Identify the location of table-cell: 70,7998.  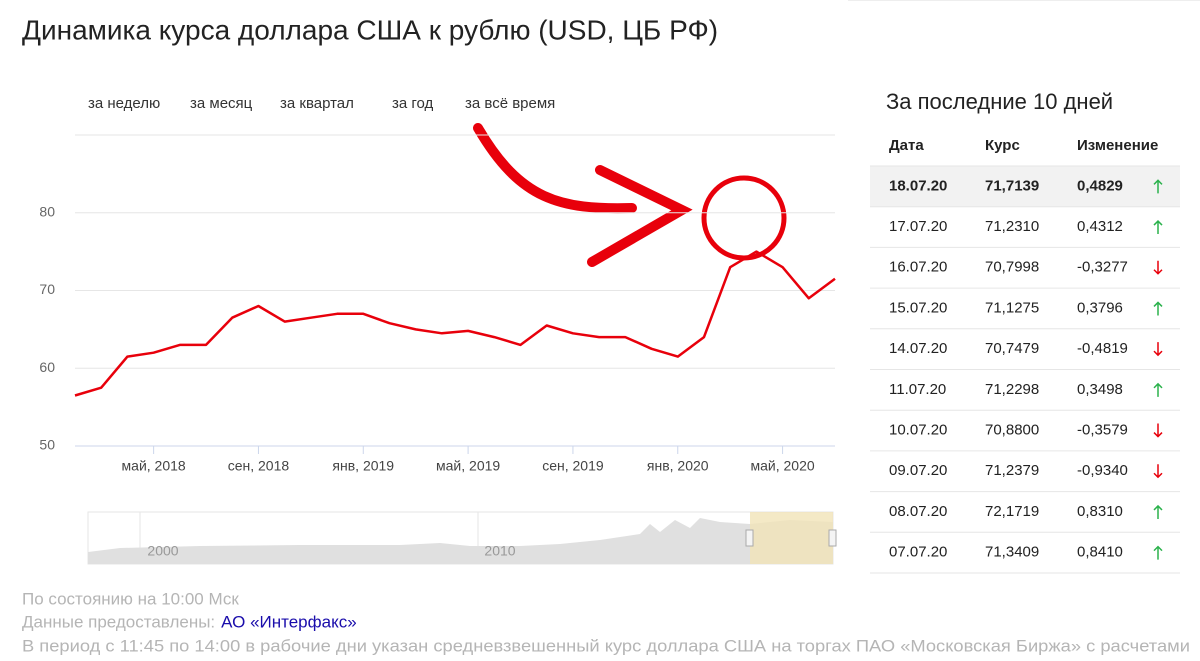
(1012, 267).